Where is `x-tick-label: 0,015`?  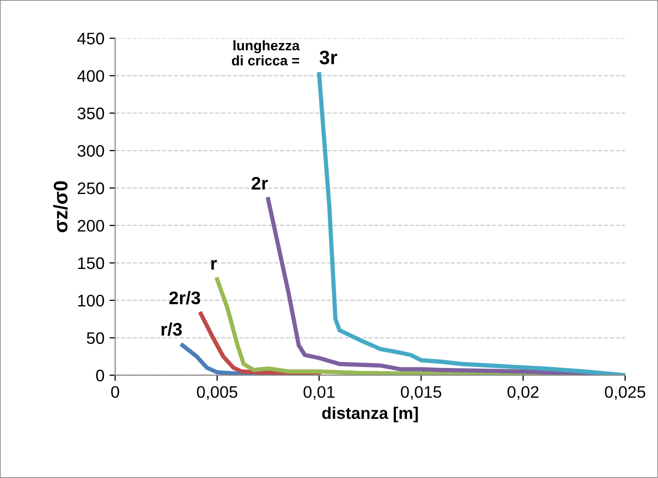 x-tick-label: 0,015 is located at coordinates (421, 393).